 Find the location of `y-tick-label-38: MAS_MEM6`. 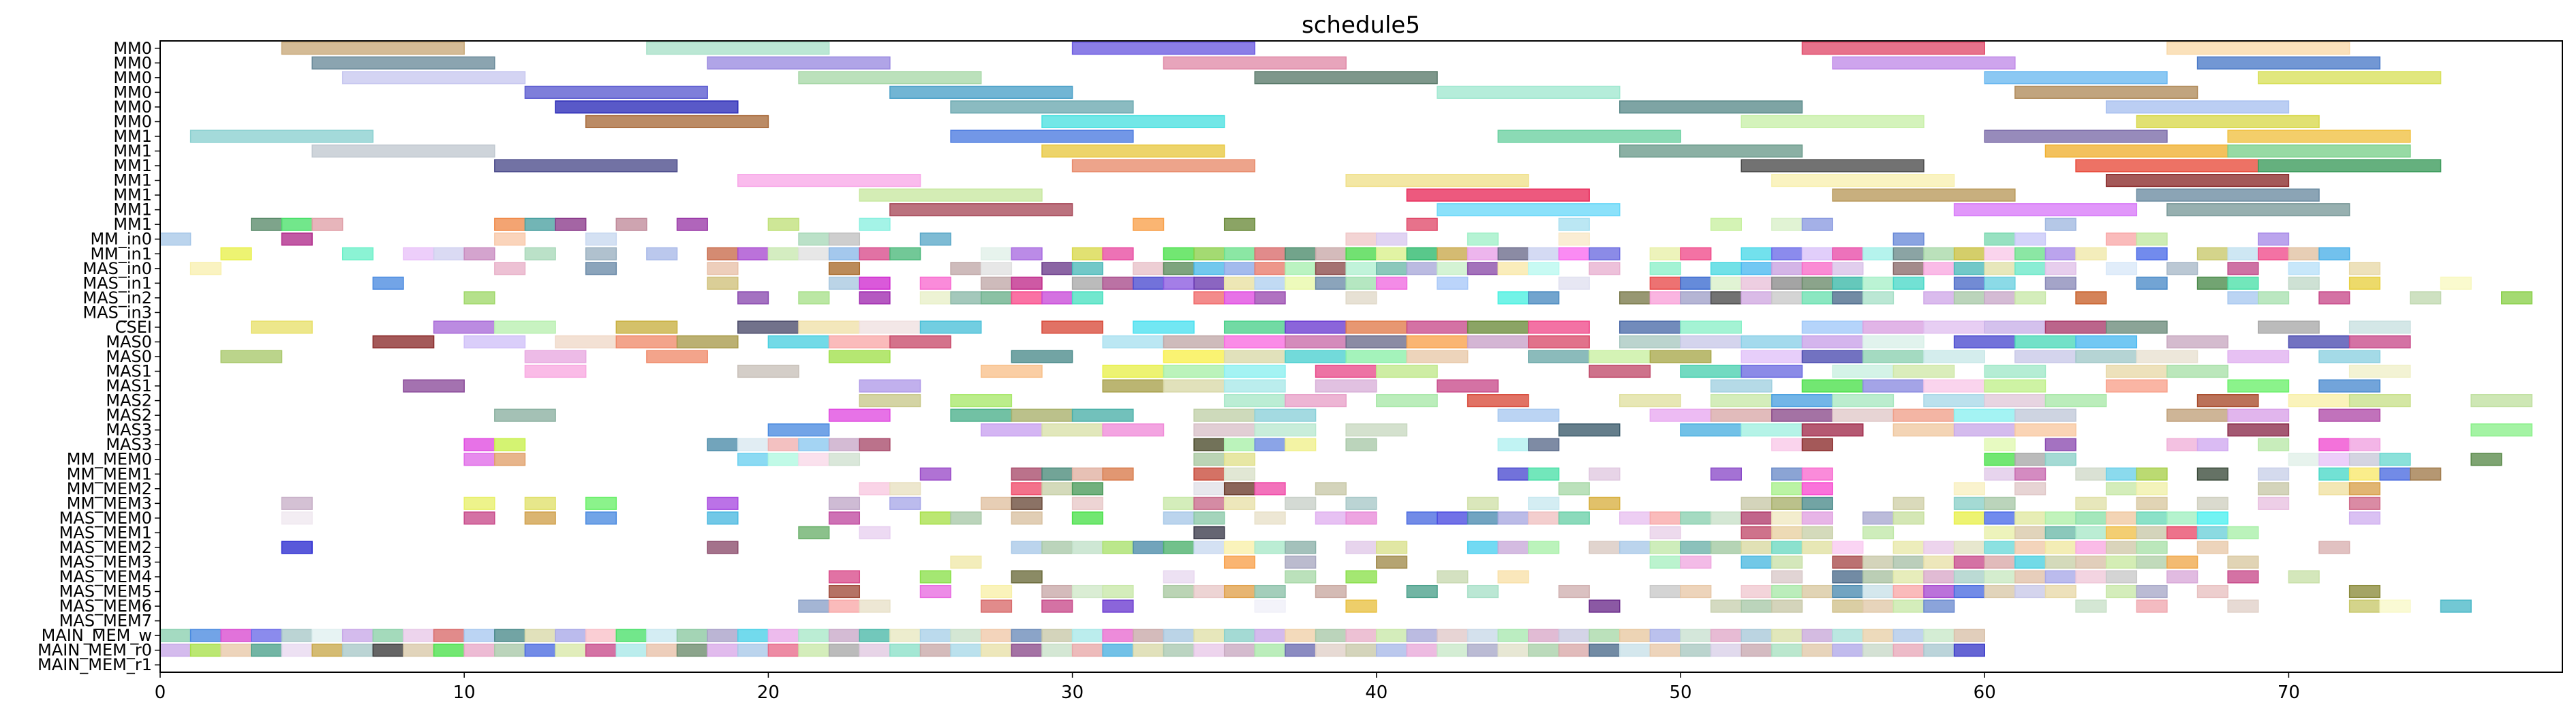

y-tick-label-38: MAS_MEM6 is located at coordinates (105, 606).